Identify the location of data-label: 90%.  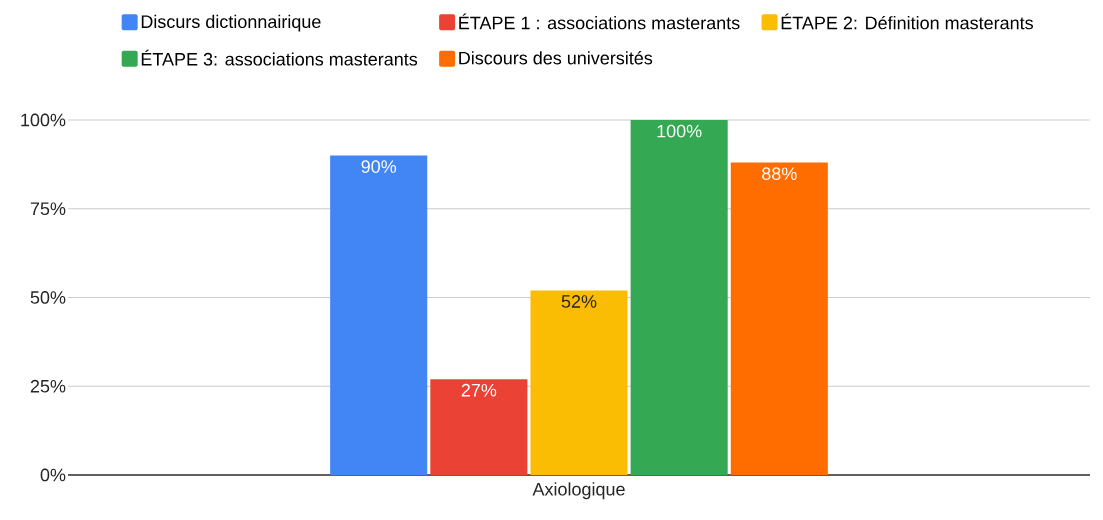
(379, 166).